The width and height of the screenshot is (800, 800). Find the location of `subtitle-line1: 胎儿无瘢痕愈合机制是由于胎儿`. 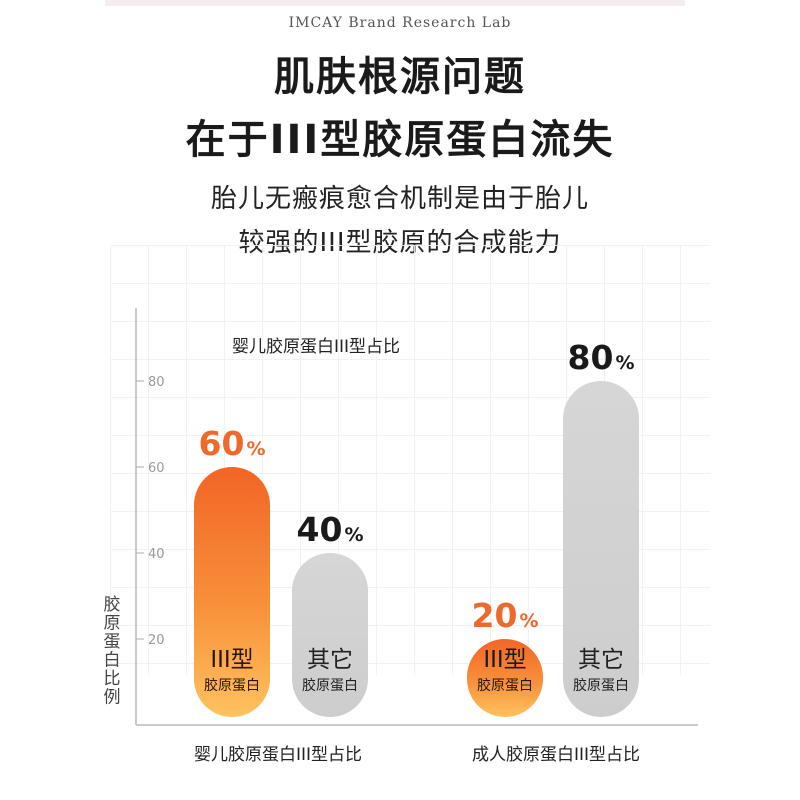

subtitle-line1: 胎儿无瘢痕愈合机制是由于胎儿 is located at coordinates (399, 199).